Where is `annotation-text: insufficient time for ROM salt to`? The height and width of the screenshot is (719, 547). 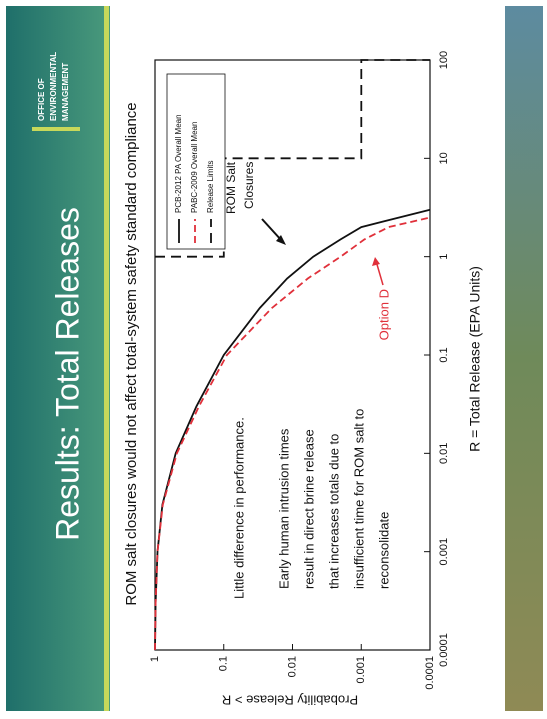
annotation-text: insufficient time for ROM salt to is located at coordinates (358, 499).